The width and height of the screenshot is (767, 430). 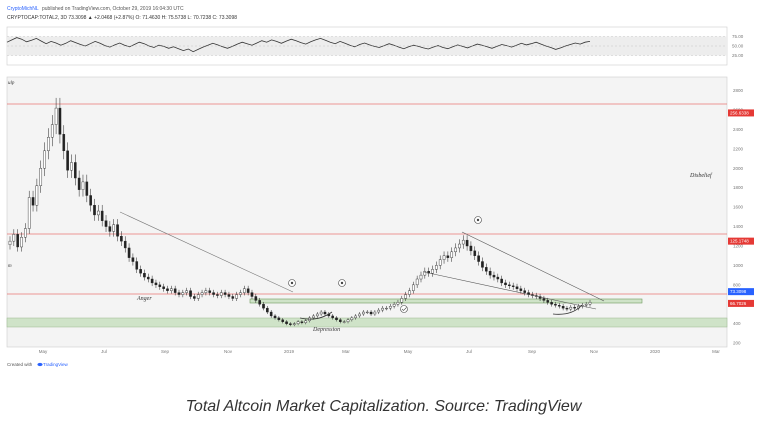 I want to click on time-tick-label: 2019, so click(x=289, y=351).